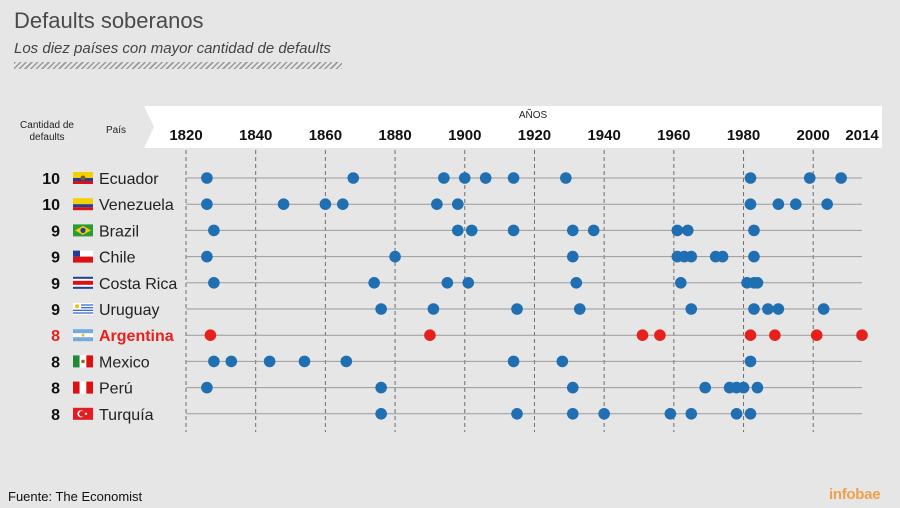 The width and height of the screenshot is (900, 508). What do you see at coordinates (47, 125) in the screenshot?
I see `count-header-line1: Cantidad de` at bounding box center [47, 125].